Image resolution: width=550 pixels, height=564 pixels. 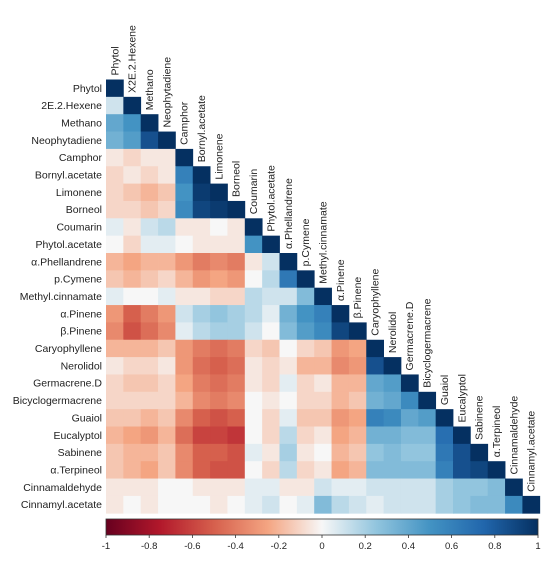 What do you see at coordinates (497, 432) in the screenshot?
I see `column-label: α.Terpineol` at bounding box center [497, 432].